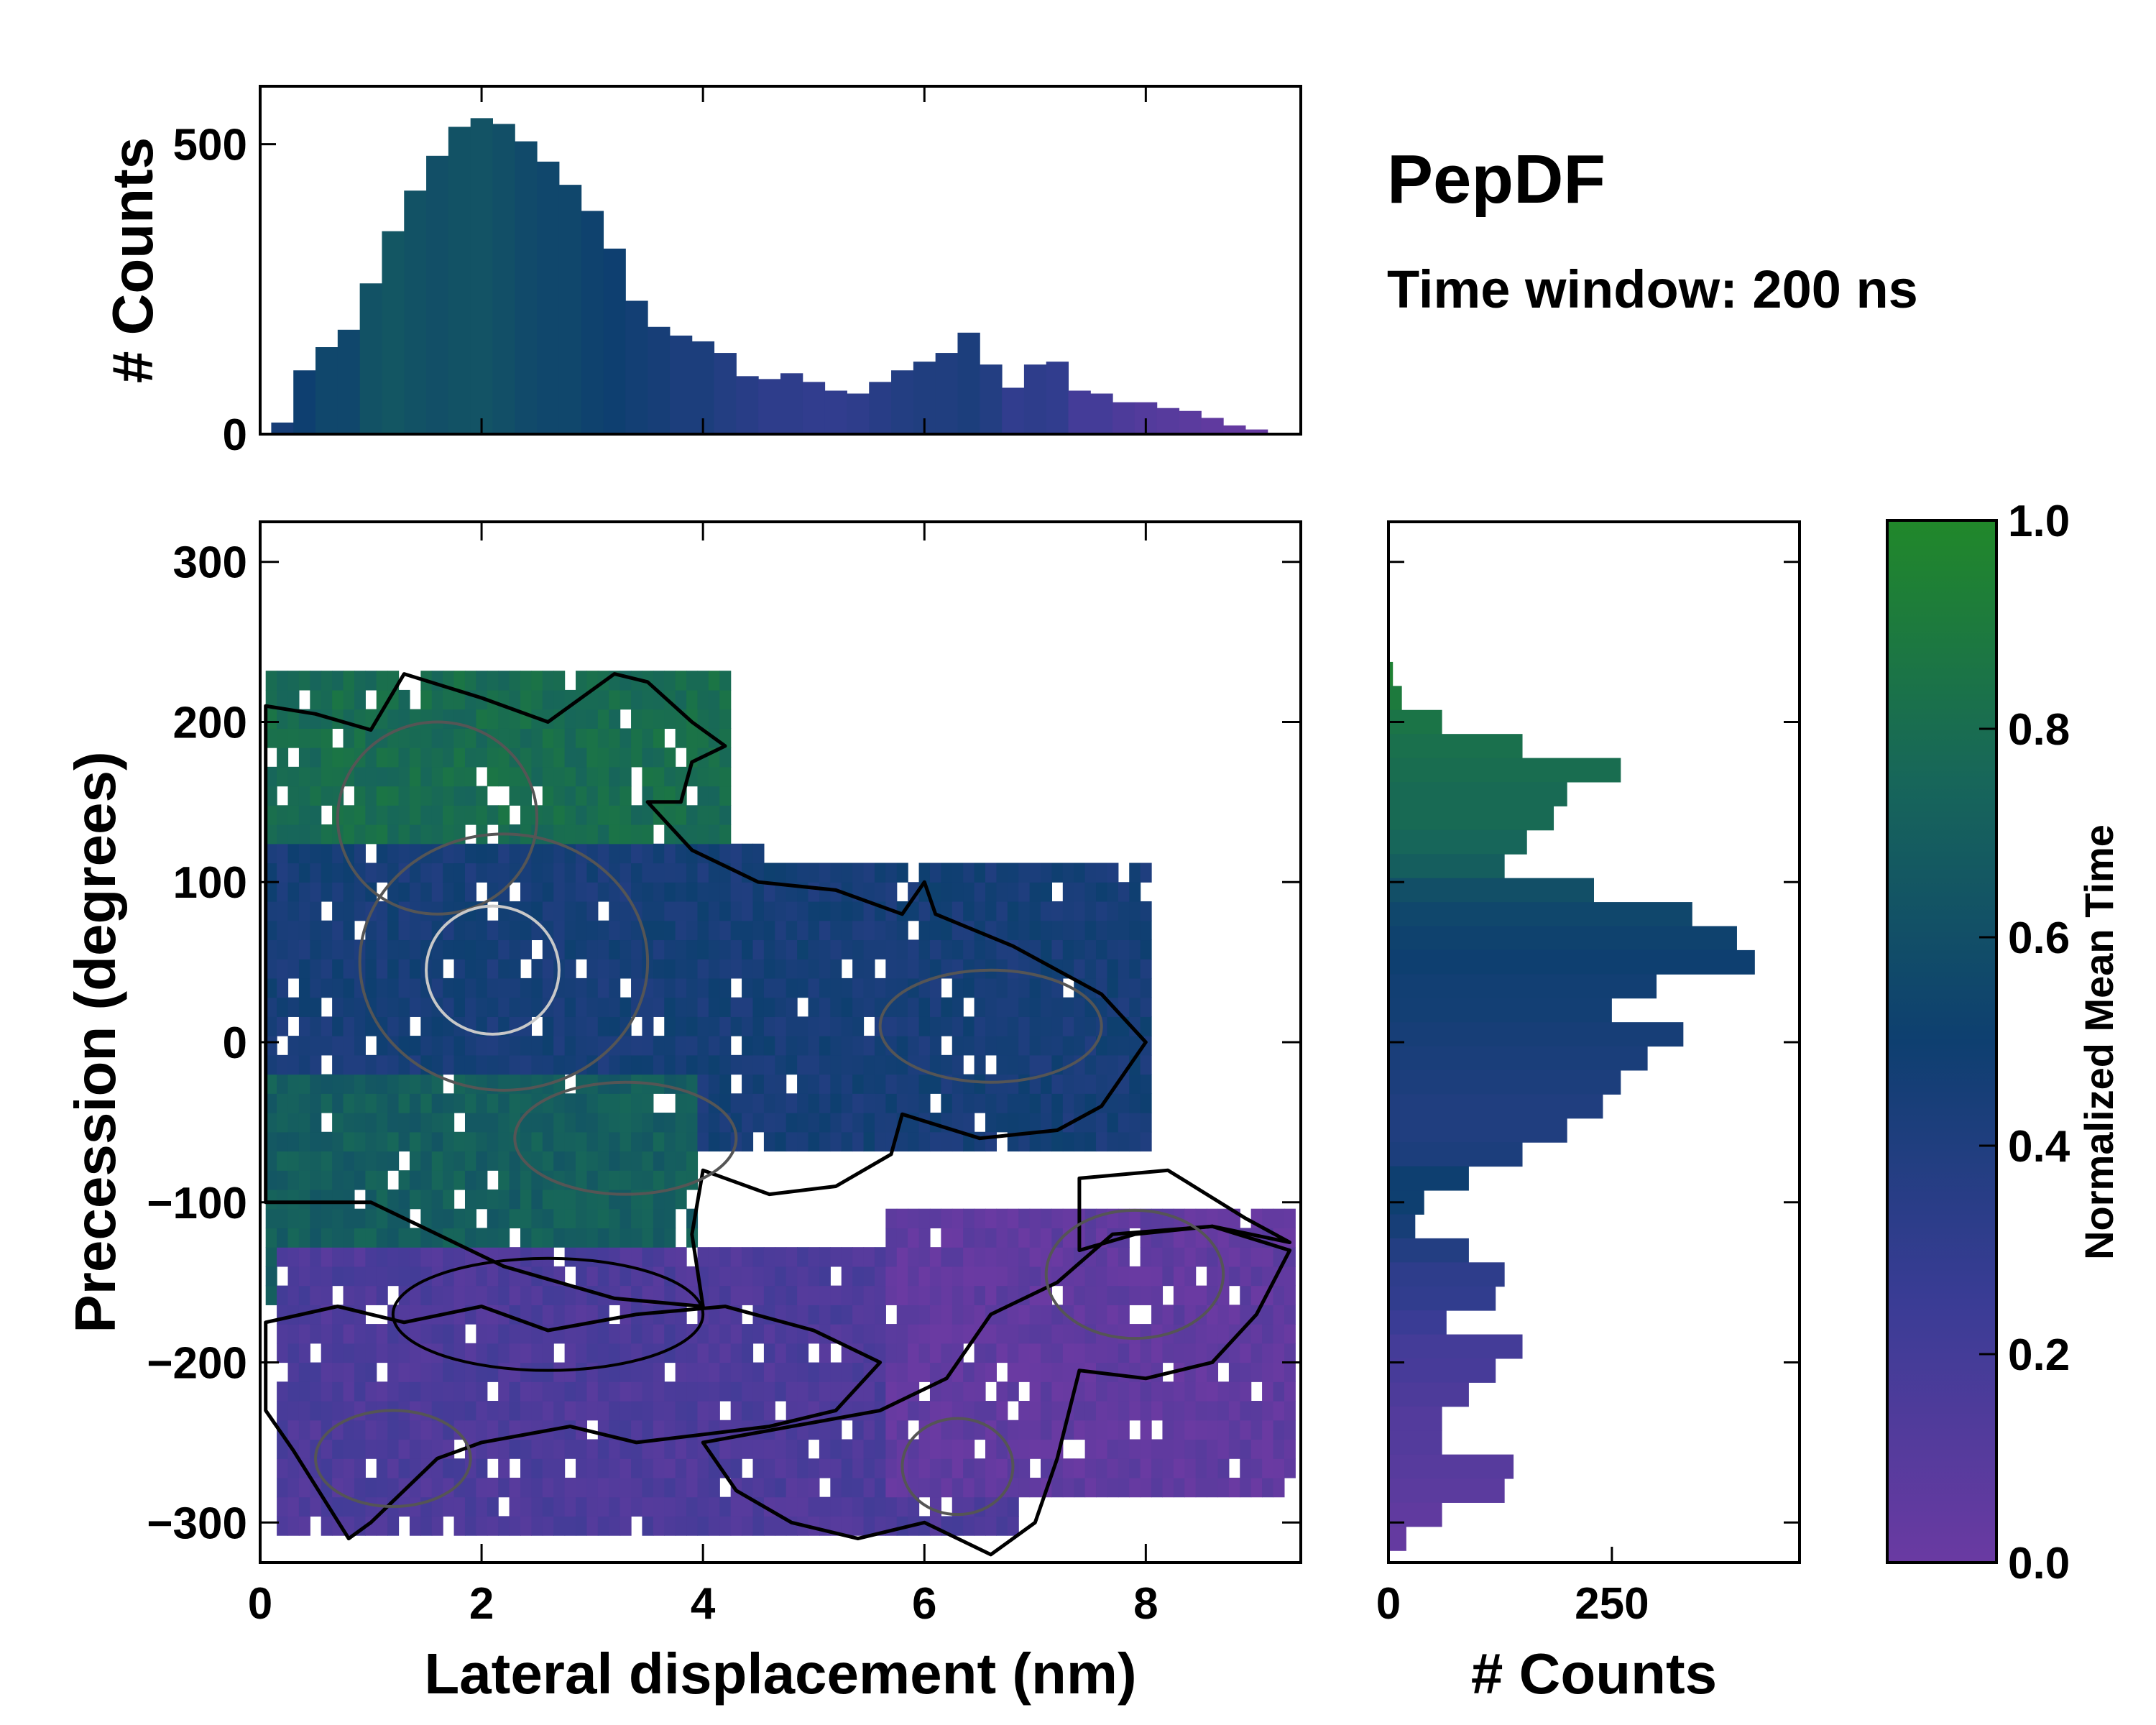 This screenshot has width=2156, height=1725. I want to click on right-xtick-label: 0, so click(1389, 1604).